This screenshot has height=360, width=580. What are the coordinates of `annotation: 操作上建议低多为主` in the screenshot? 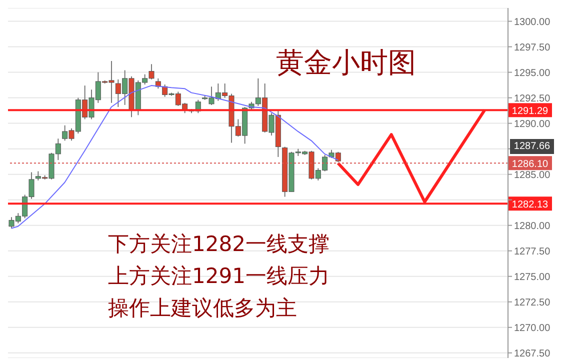 It's located at (202, 308).